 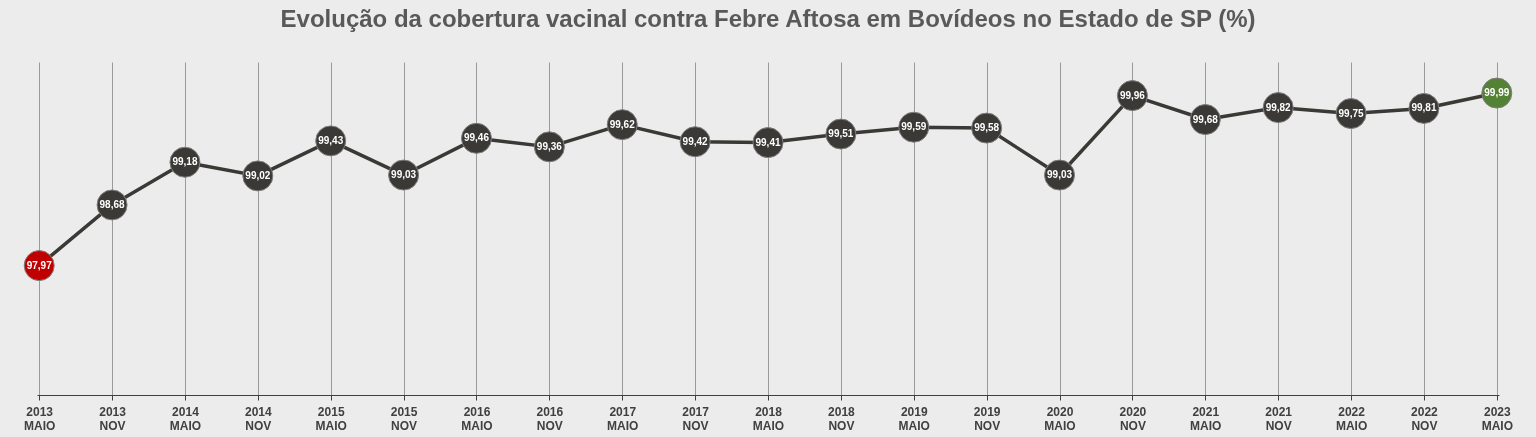 I want to click on data-label: 99,75, so click(x=1351, y=113).